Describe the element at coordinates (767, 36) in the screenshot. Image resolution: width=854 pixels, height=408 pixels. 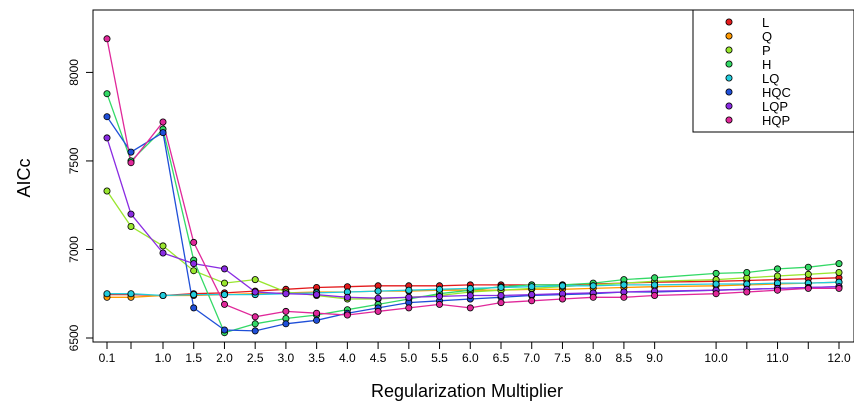
I see `legend-label-q: Q` at that location.